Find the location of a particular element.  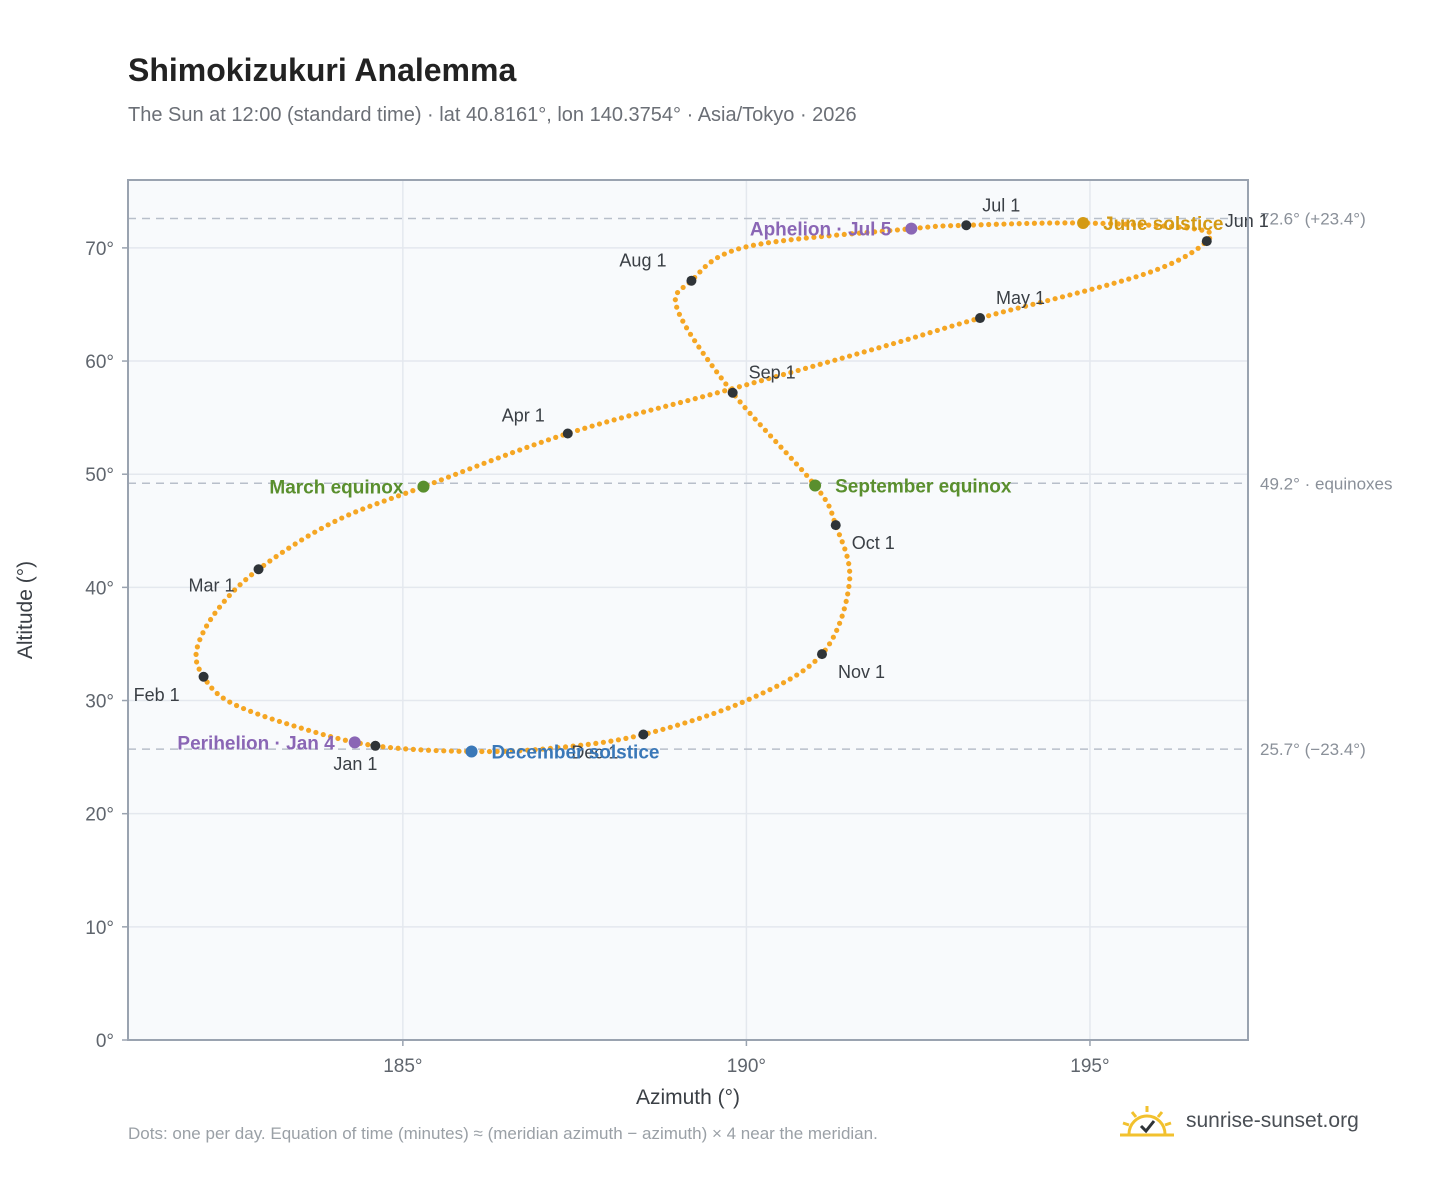

event-label: December solstice is located at coordinates (576, 752).